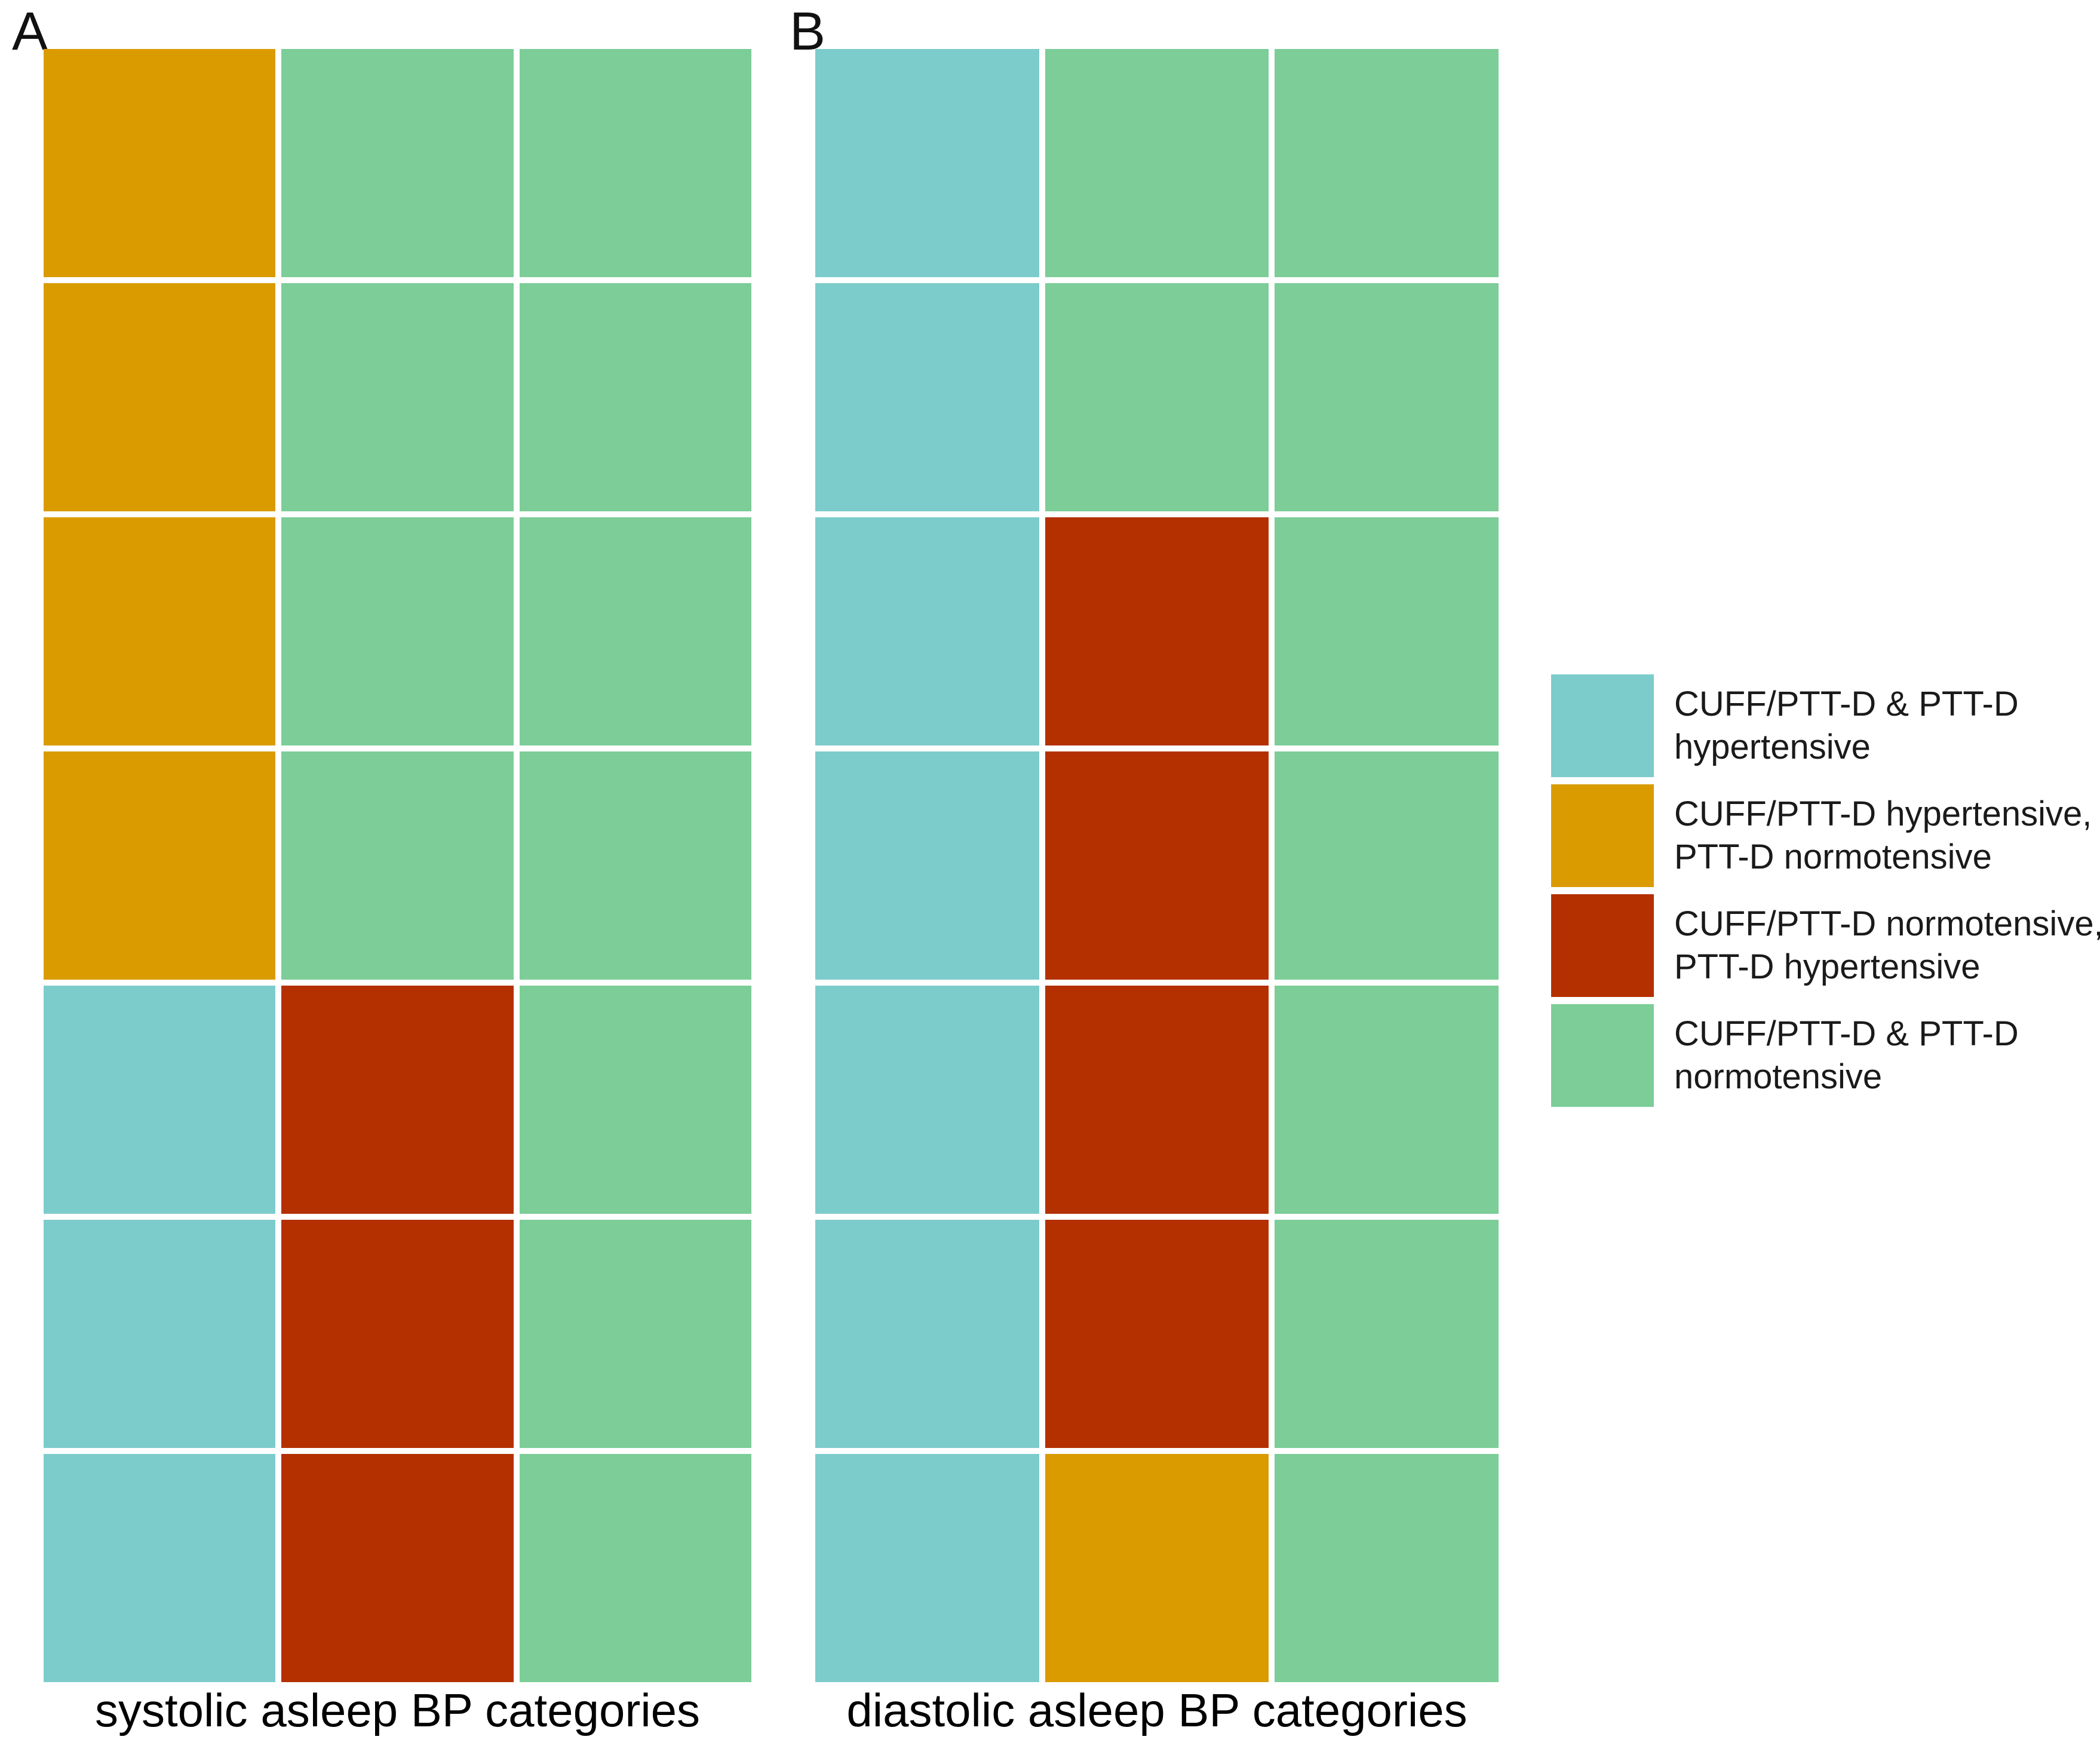  Describe the element at coordinates (397, 1710) in the screenshot. I see `panel-a-caption: systolic asleep BP categories` at that location.